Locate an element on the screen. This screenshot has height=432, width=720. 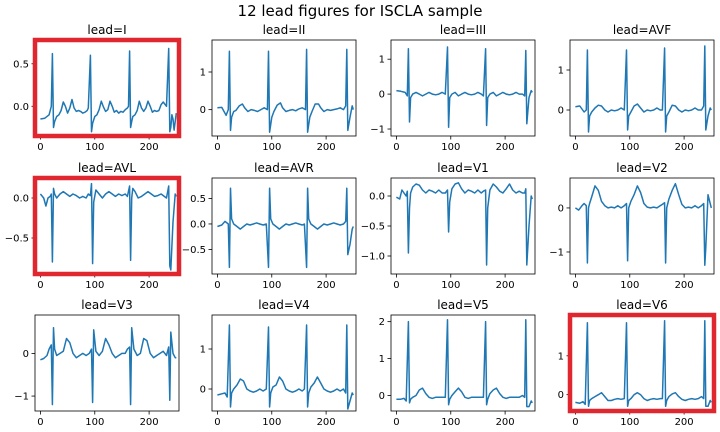
lead-panel: lead=V6 0 100 200 1 0 is located at coordinates (637, 363).